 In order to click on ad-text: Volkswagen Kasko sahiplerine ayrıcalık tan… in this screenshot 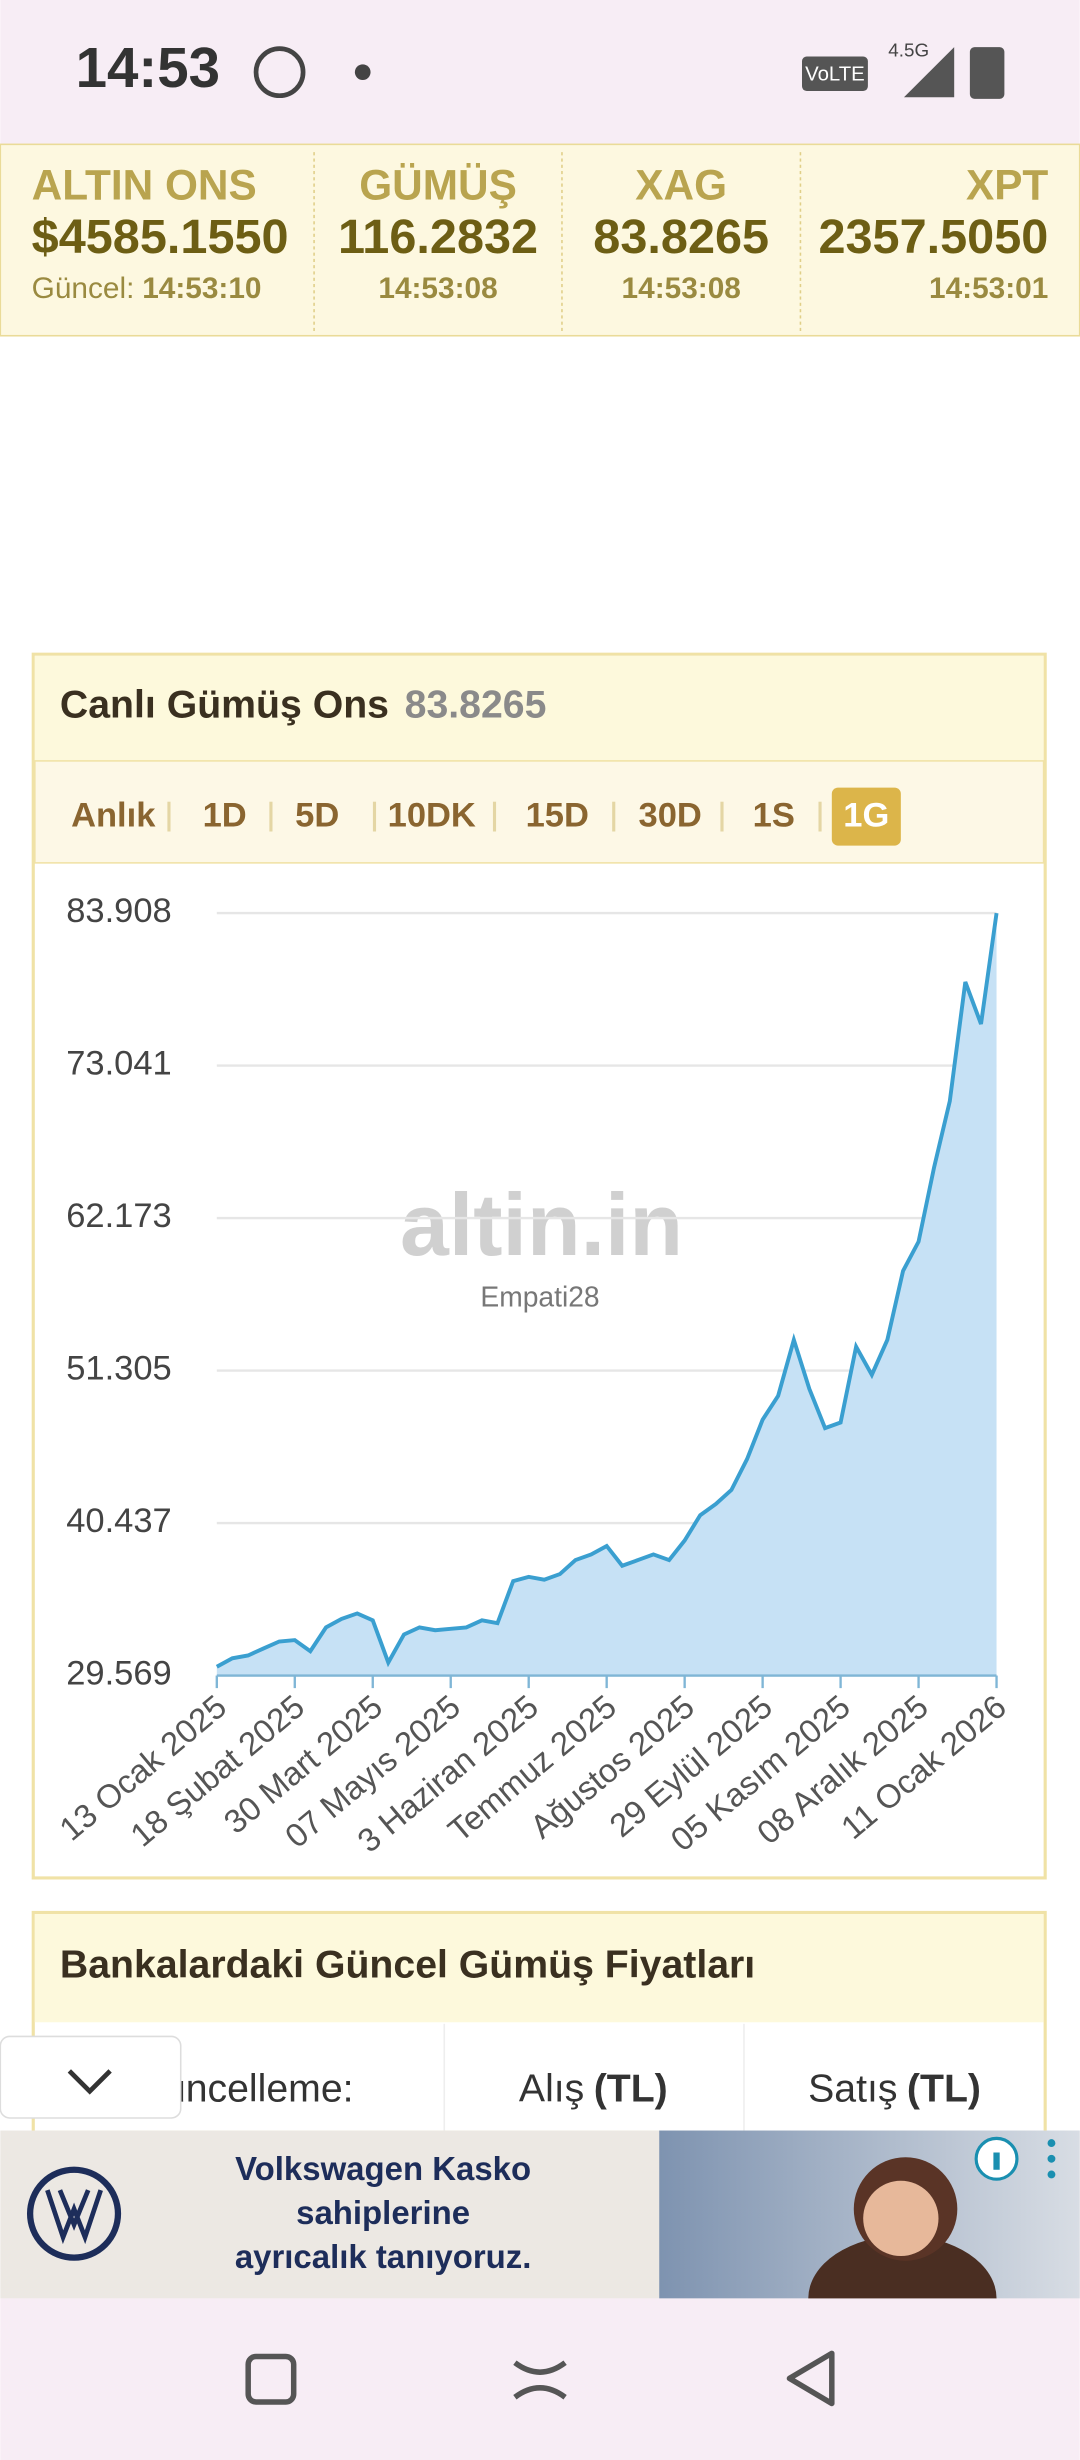, I will do `click(383, 2212)`.